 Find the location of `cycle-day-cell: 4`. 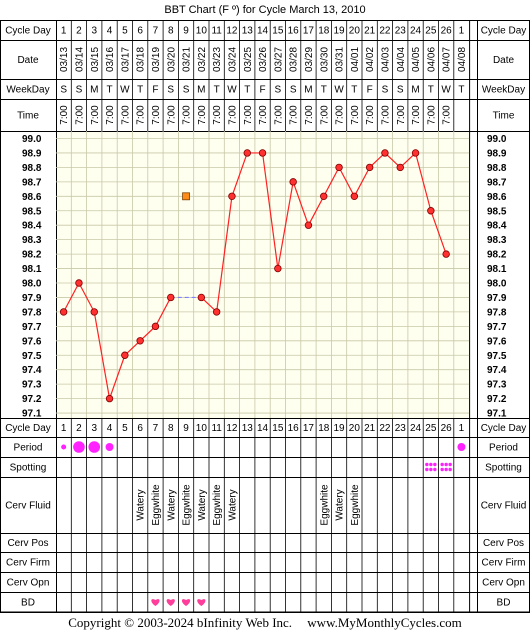

cycle-day-cell: 4 is located at coordinates (110, 31).